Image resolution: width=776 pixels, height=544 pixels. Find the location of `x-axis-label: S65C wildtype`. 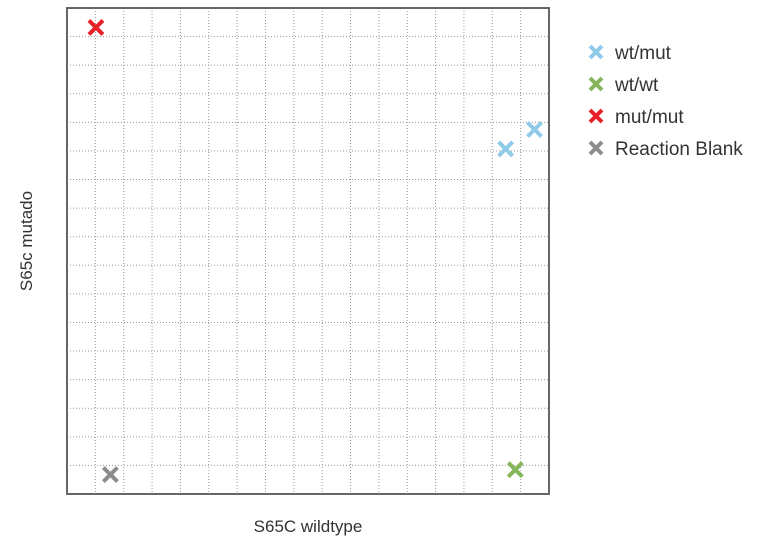

x-axis-label: S65C wildtype is located at coordinates (308, 526).